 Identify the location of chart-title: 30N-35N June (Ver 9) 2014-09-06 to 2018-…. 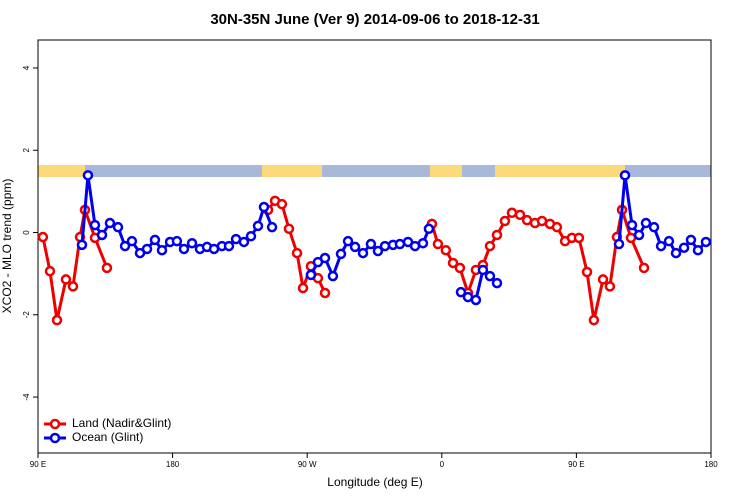
(374, 19).